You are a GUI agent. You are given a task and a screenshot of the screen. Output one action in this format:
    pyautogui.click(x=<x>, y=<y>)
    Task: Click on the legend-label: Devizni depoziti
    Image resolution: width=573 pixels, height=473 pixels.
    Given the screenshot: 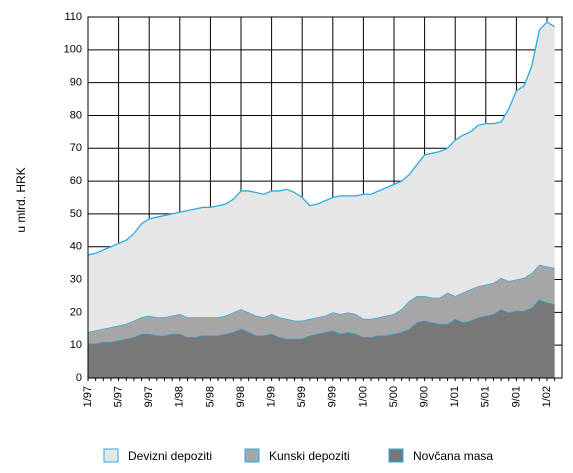 What is the action you would take?
    pyautogui.click(x=170, y=456)
    